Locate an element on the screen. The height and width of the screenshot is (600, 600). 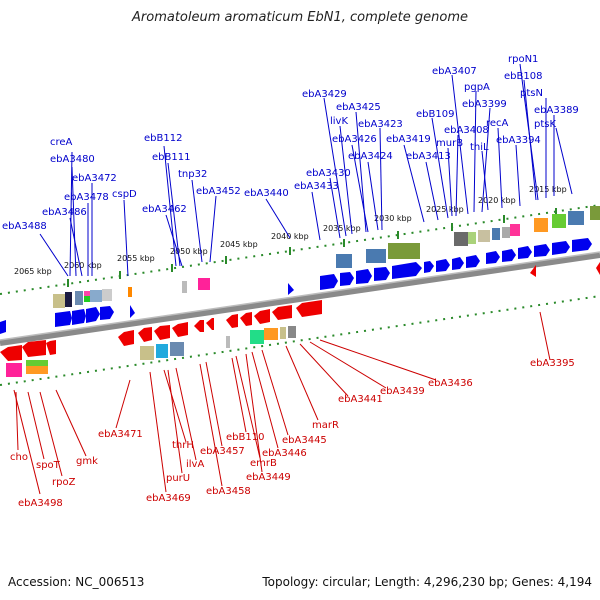
gene-label: ebA3408 is located at coordinates (466, 130).